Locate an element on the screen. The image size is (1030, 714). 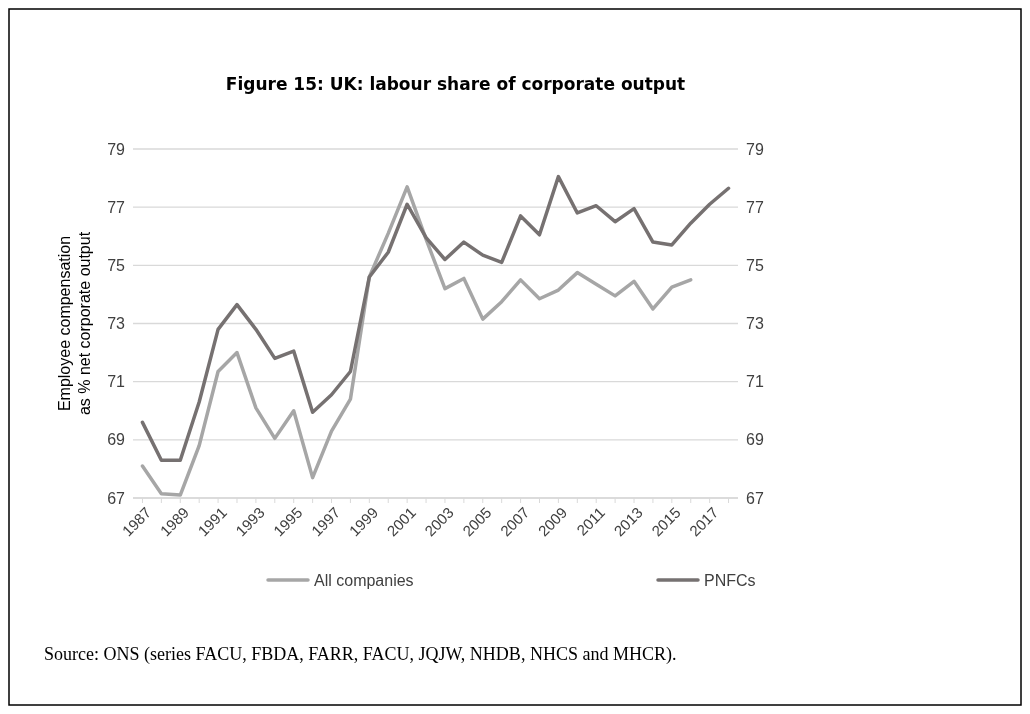
y2-tick-label: 71 is located at coordinates (755, 382).